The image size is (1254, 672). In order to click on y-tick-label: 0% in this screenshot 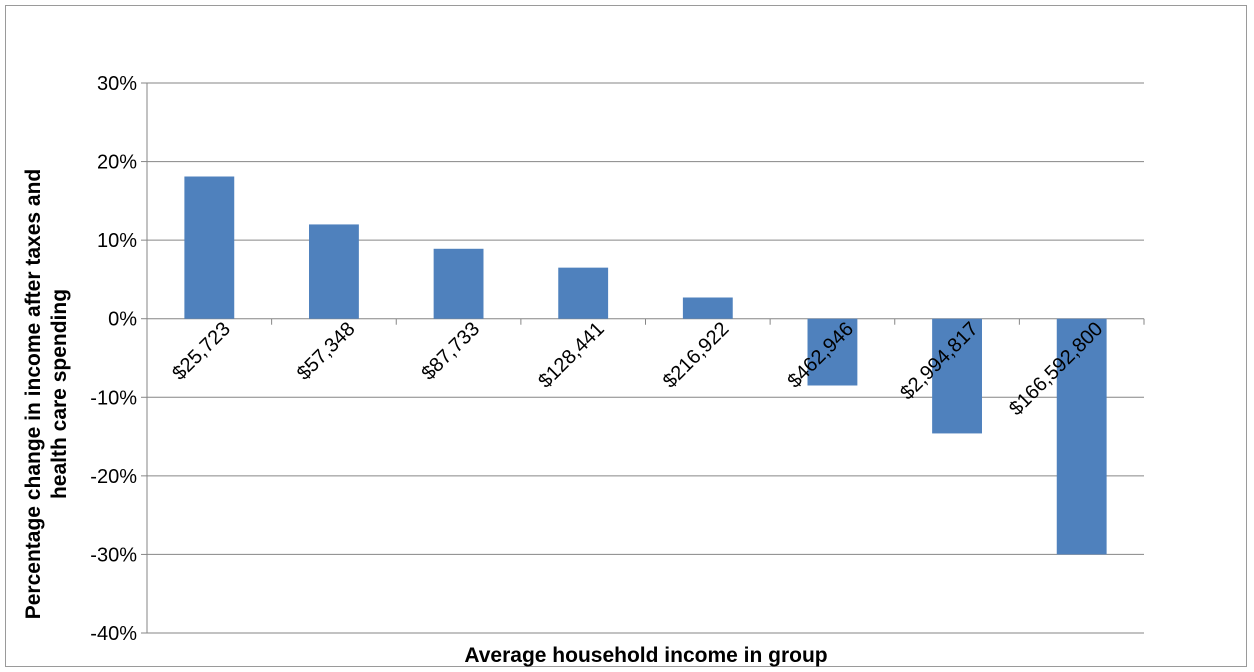, I will do `click(122, 320)`.